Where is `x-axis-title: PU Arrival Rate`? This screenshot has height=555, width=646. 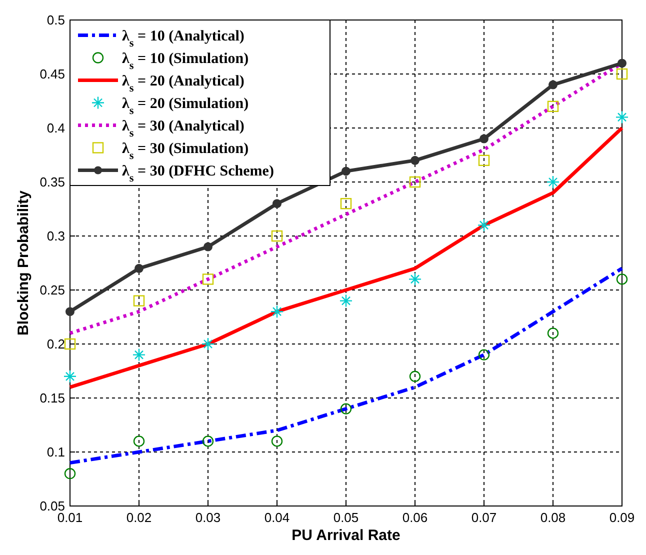 x-axis-title: PU Arrival Rate is located at coordinates (346, 535).